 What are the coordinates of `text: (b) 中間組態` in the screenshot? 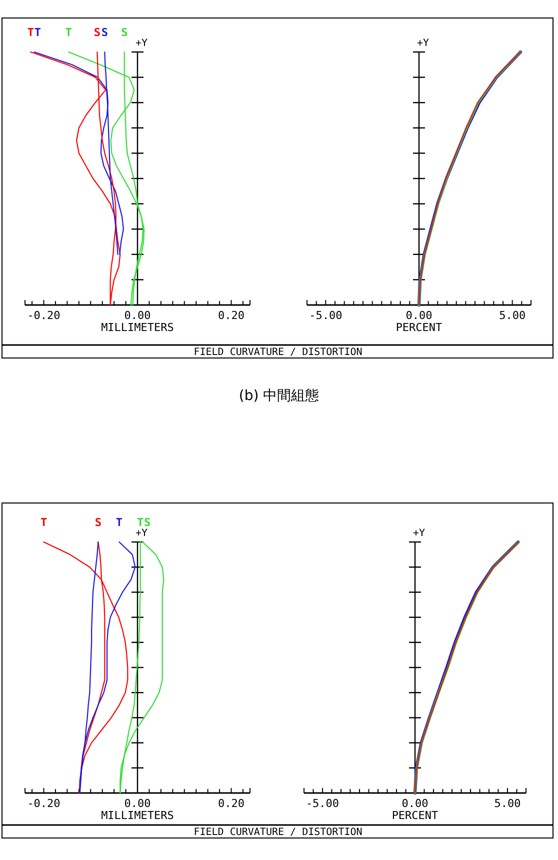 It's located at (279, 396).